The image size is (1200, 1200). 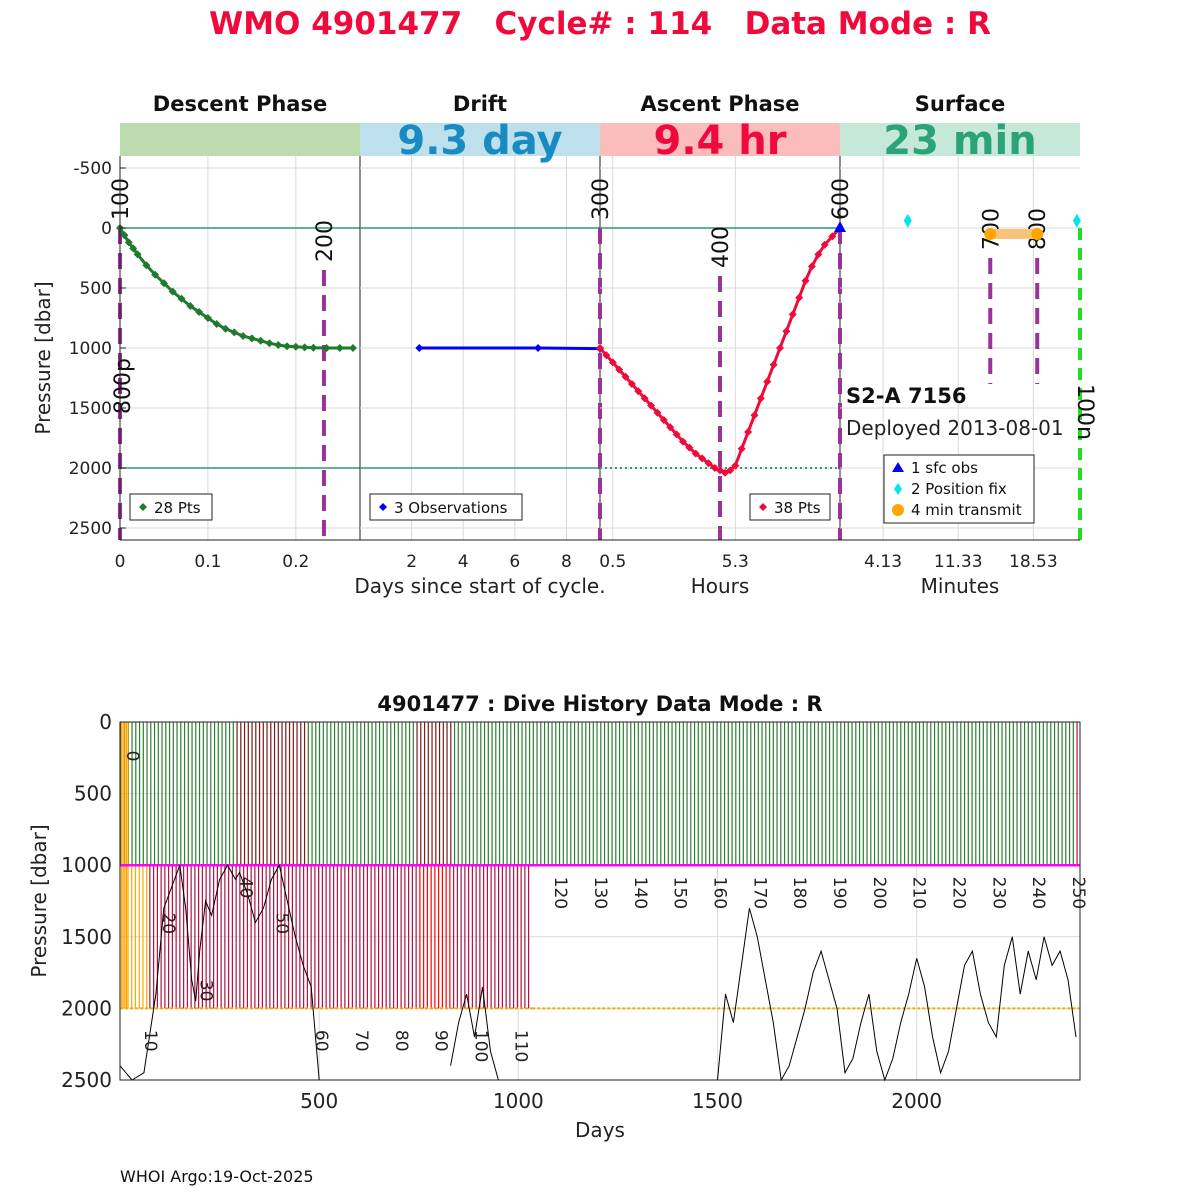 I want to click on band-duration-surface: 23 min, so click(x=959, y=141).